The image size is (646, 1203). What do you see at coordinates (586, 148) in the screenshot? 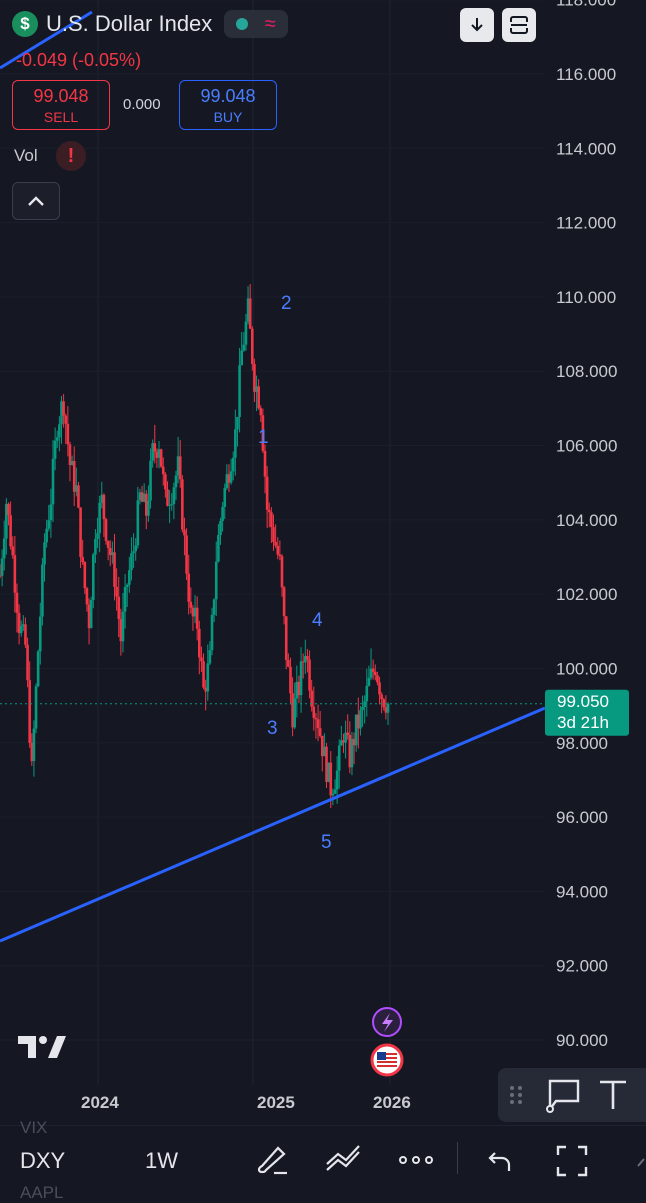
I see `price-axis-label: 114.000` at bounding box center [586, 148].